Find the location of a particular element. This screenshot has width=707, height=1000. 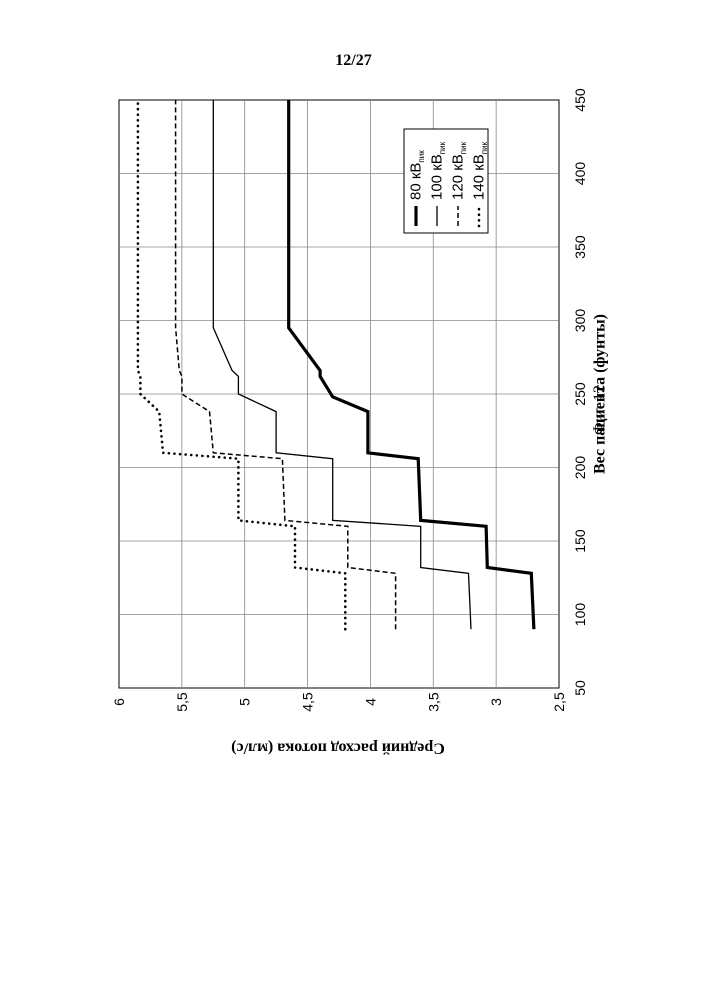

y-tick-label: 5 is located at coordinates (245, 702).